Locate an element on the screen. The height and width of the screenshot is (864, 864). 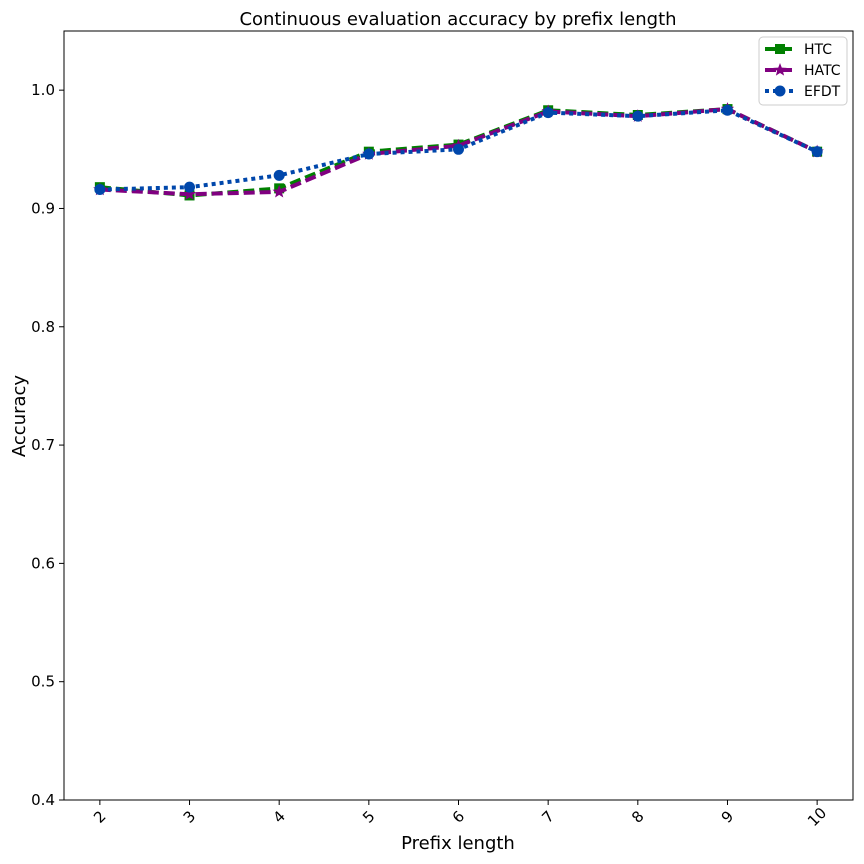
y-tick-label: 0.6 is located at coordinates (43, 563).